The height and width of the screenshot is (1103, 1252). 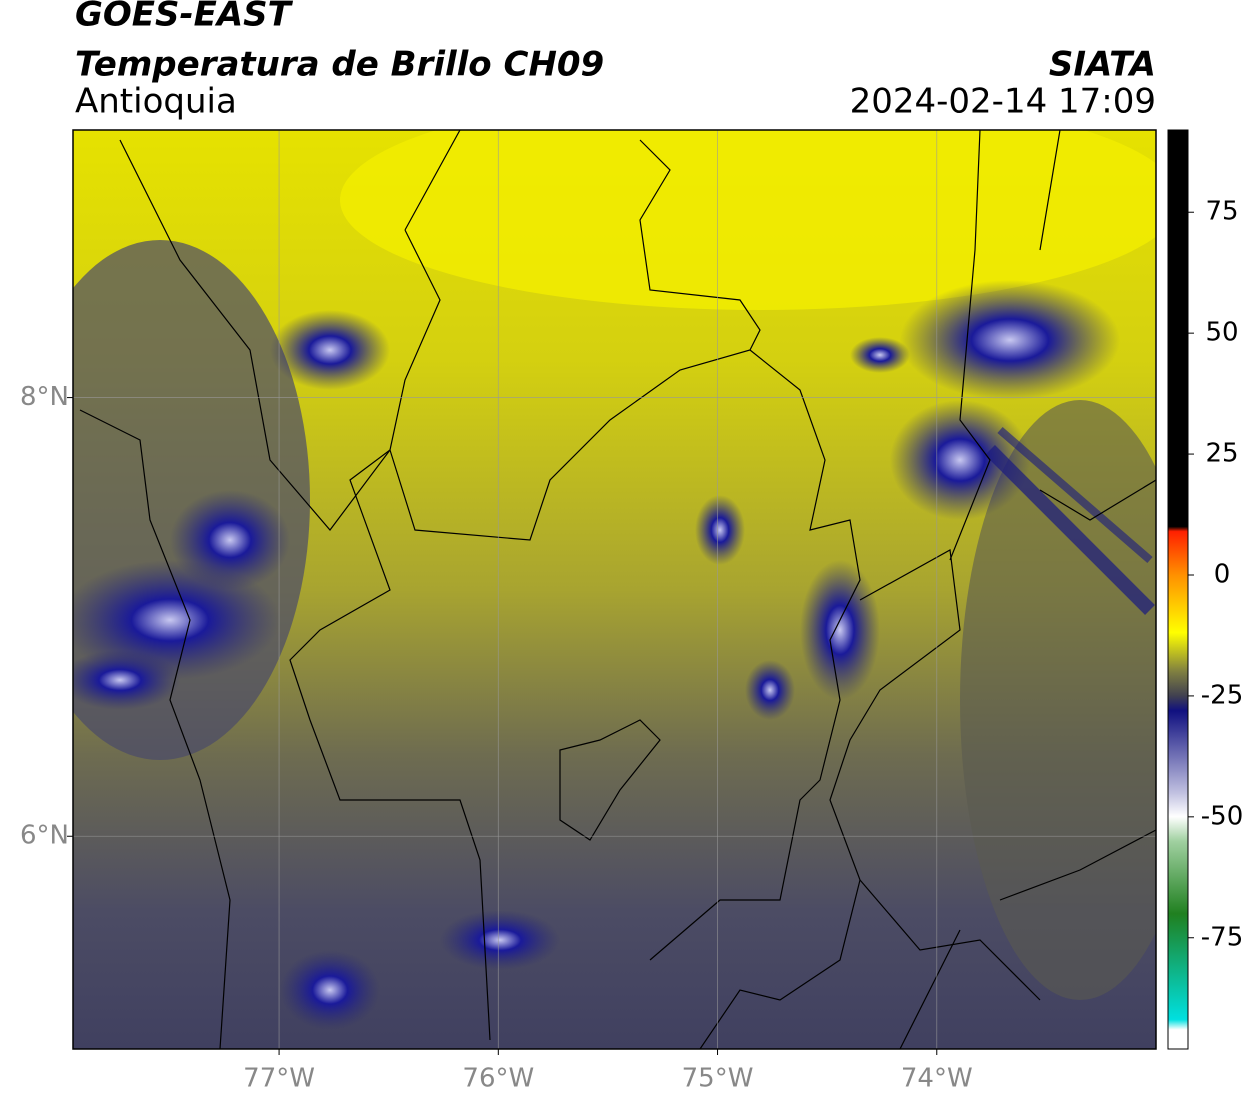 I want to click on colorbar-tick-label: -75, so click(x=1222, y=937).